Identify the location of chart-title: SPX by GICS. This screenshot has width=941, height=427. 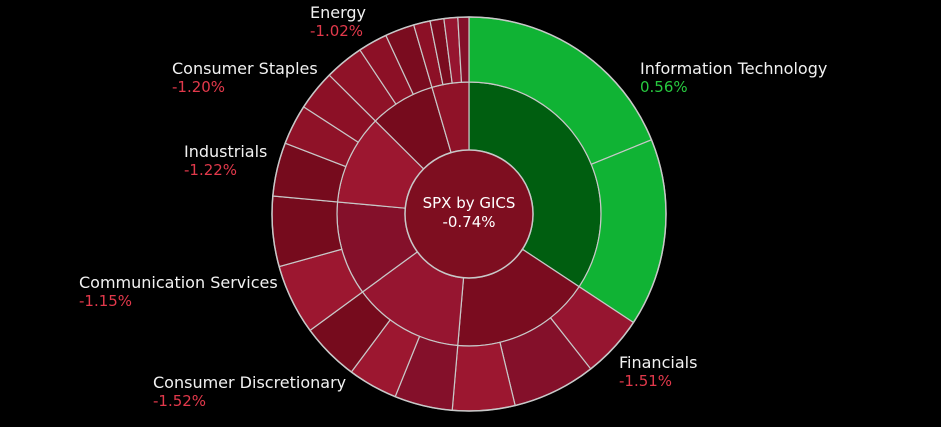
(469, 203).